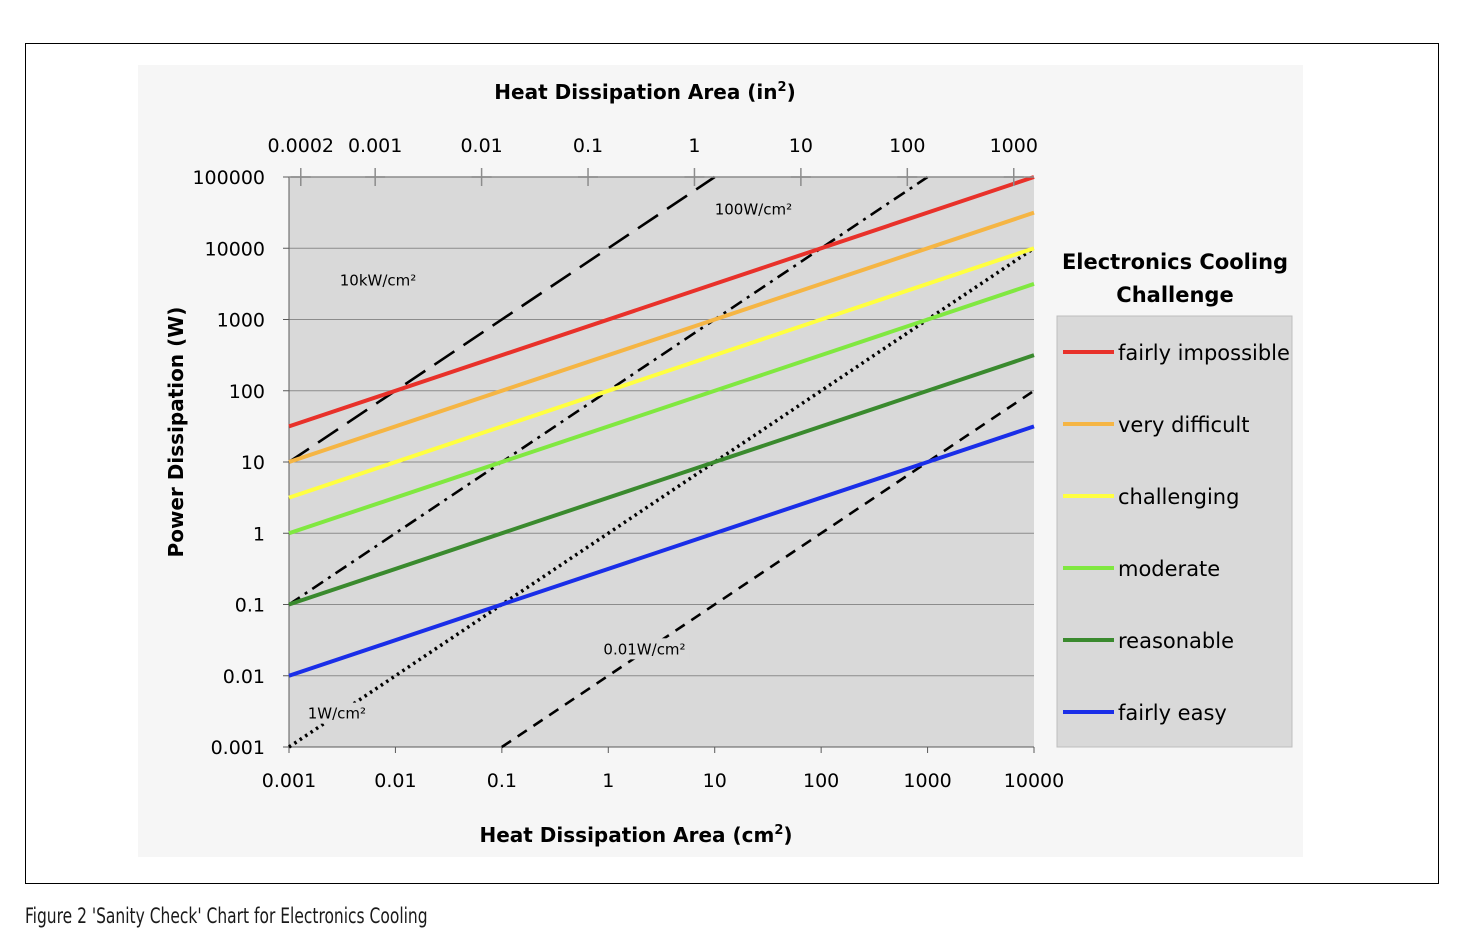  What do you see at coordinates (289, 781) in the screenshot?
I see `x-tick-label: 0.001` at bounding box center [289, 781].